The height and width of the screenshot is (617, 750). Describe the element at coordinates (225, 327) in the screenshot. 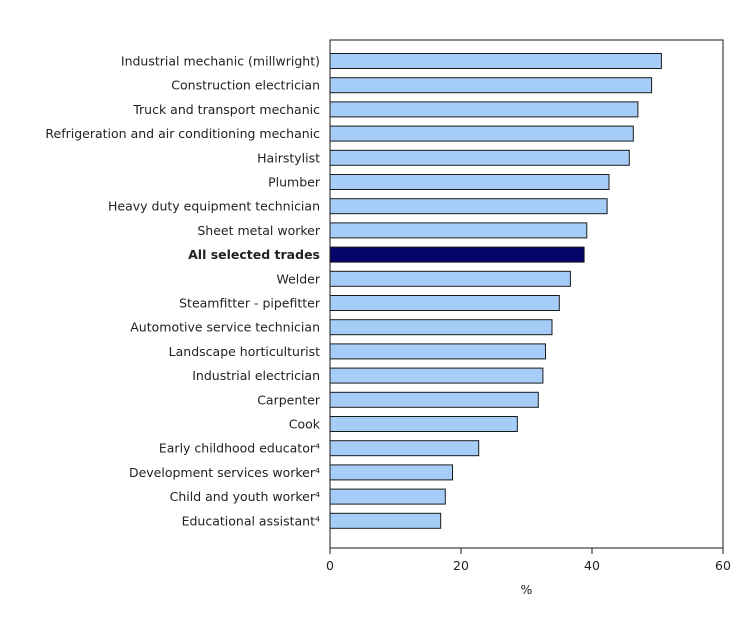

I see `category-label-automotive-service-technician: Automotive service technician` at that location.